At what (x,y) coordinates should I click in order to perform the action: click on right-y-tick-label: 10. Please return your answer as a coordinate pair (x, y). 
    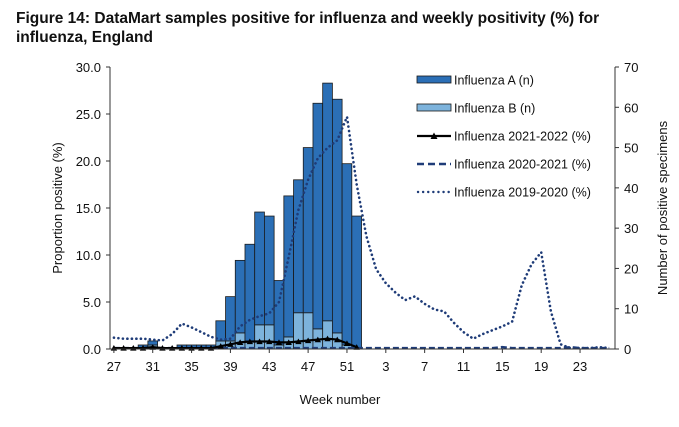
    Looking at the image, I should click on (631, 309).